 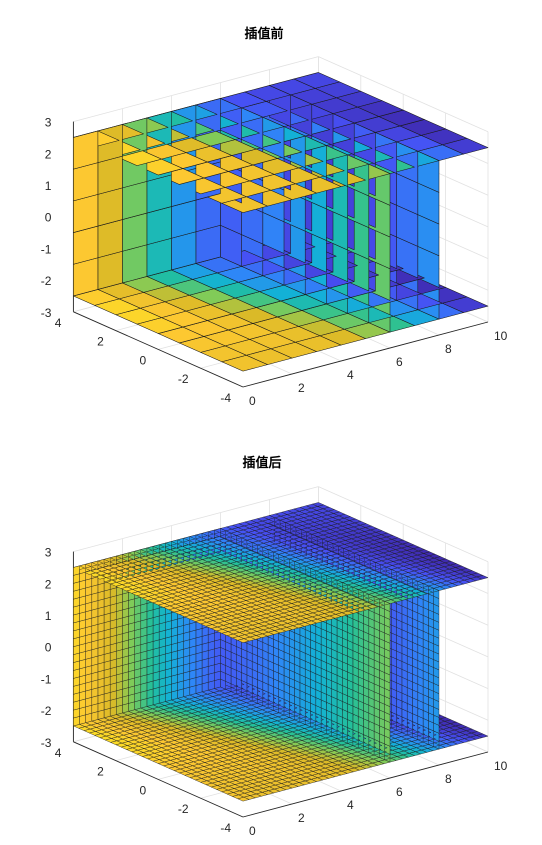 What do you see at coordinates (263, 34) in the screenshot?
I see `chart-title: 插值前` at bounding box center [263, 34].